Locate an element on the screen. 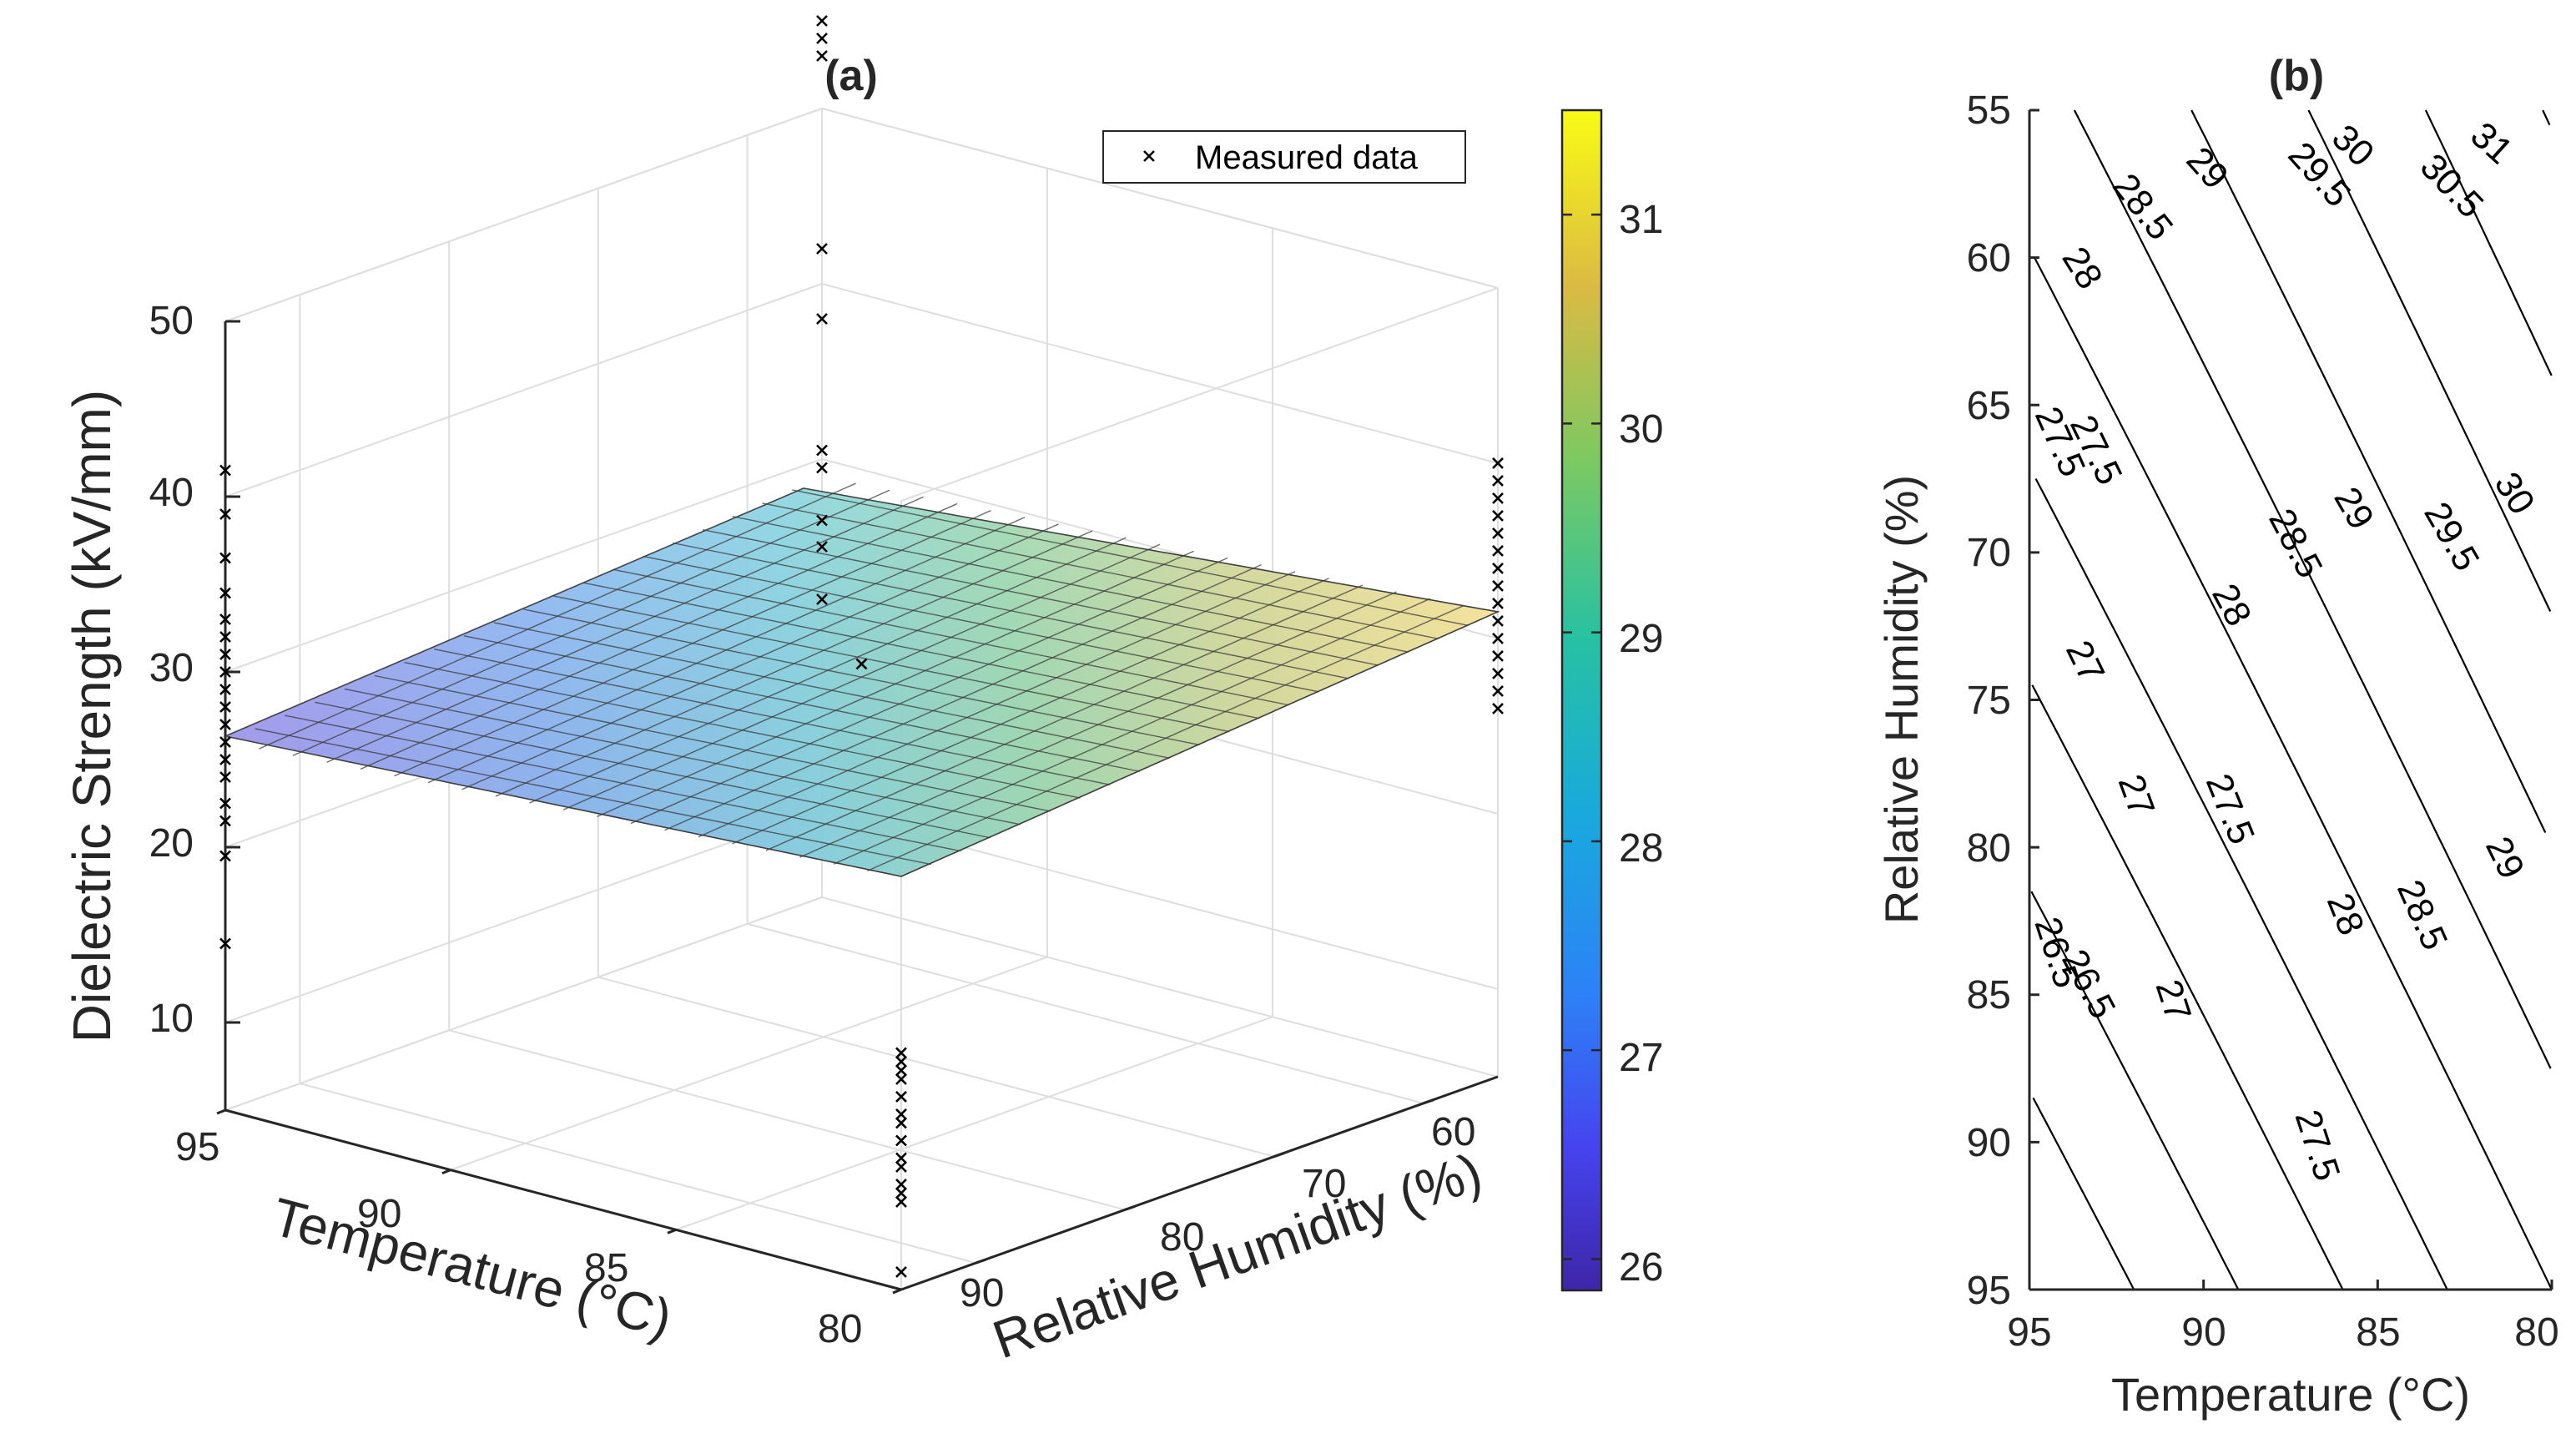 Image resolution: width=2576 pixels, height=1449 pixels. temp-tick-label-95: 95 is located at coordinates (197, 1147).